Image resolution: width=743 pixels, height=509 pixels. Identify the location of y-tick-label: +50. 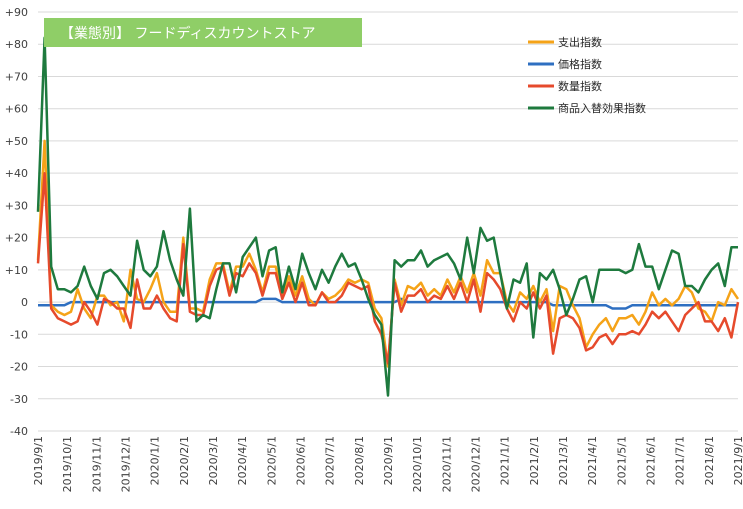
(16, 141).